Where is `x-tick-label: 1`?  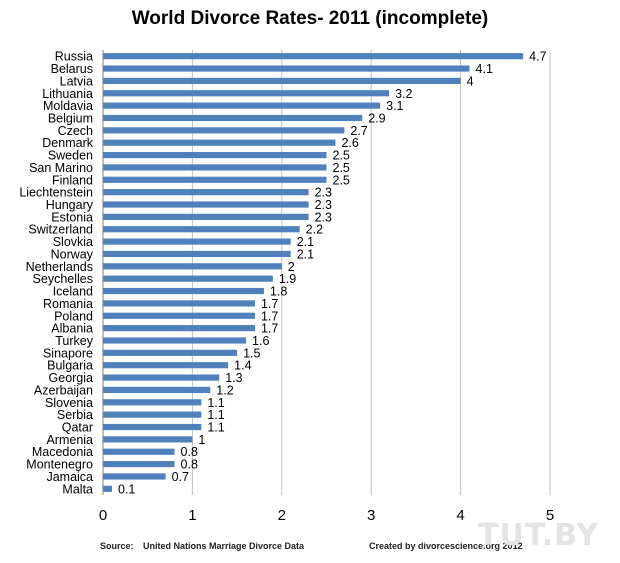 x-tick-label: 1 is located at coordinates (192, 515).